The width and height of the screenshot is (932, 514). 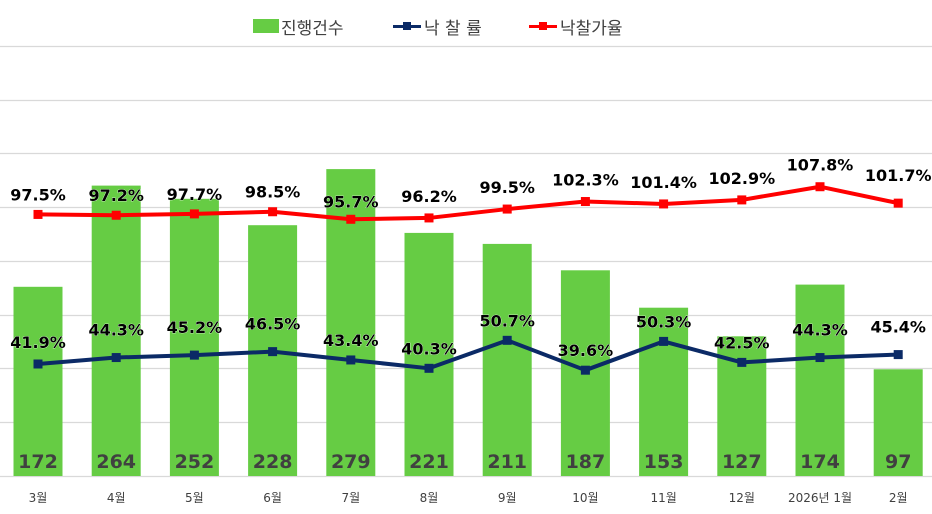 I want to click on x-axis-tick-label: 12월, so click(x=742, y=498).